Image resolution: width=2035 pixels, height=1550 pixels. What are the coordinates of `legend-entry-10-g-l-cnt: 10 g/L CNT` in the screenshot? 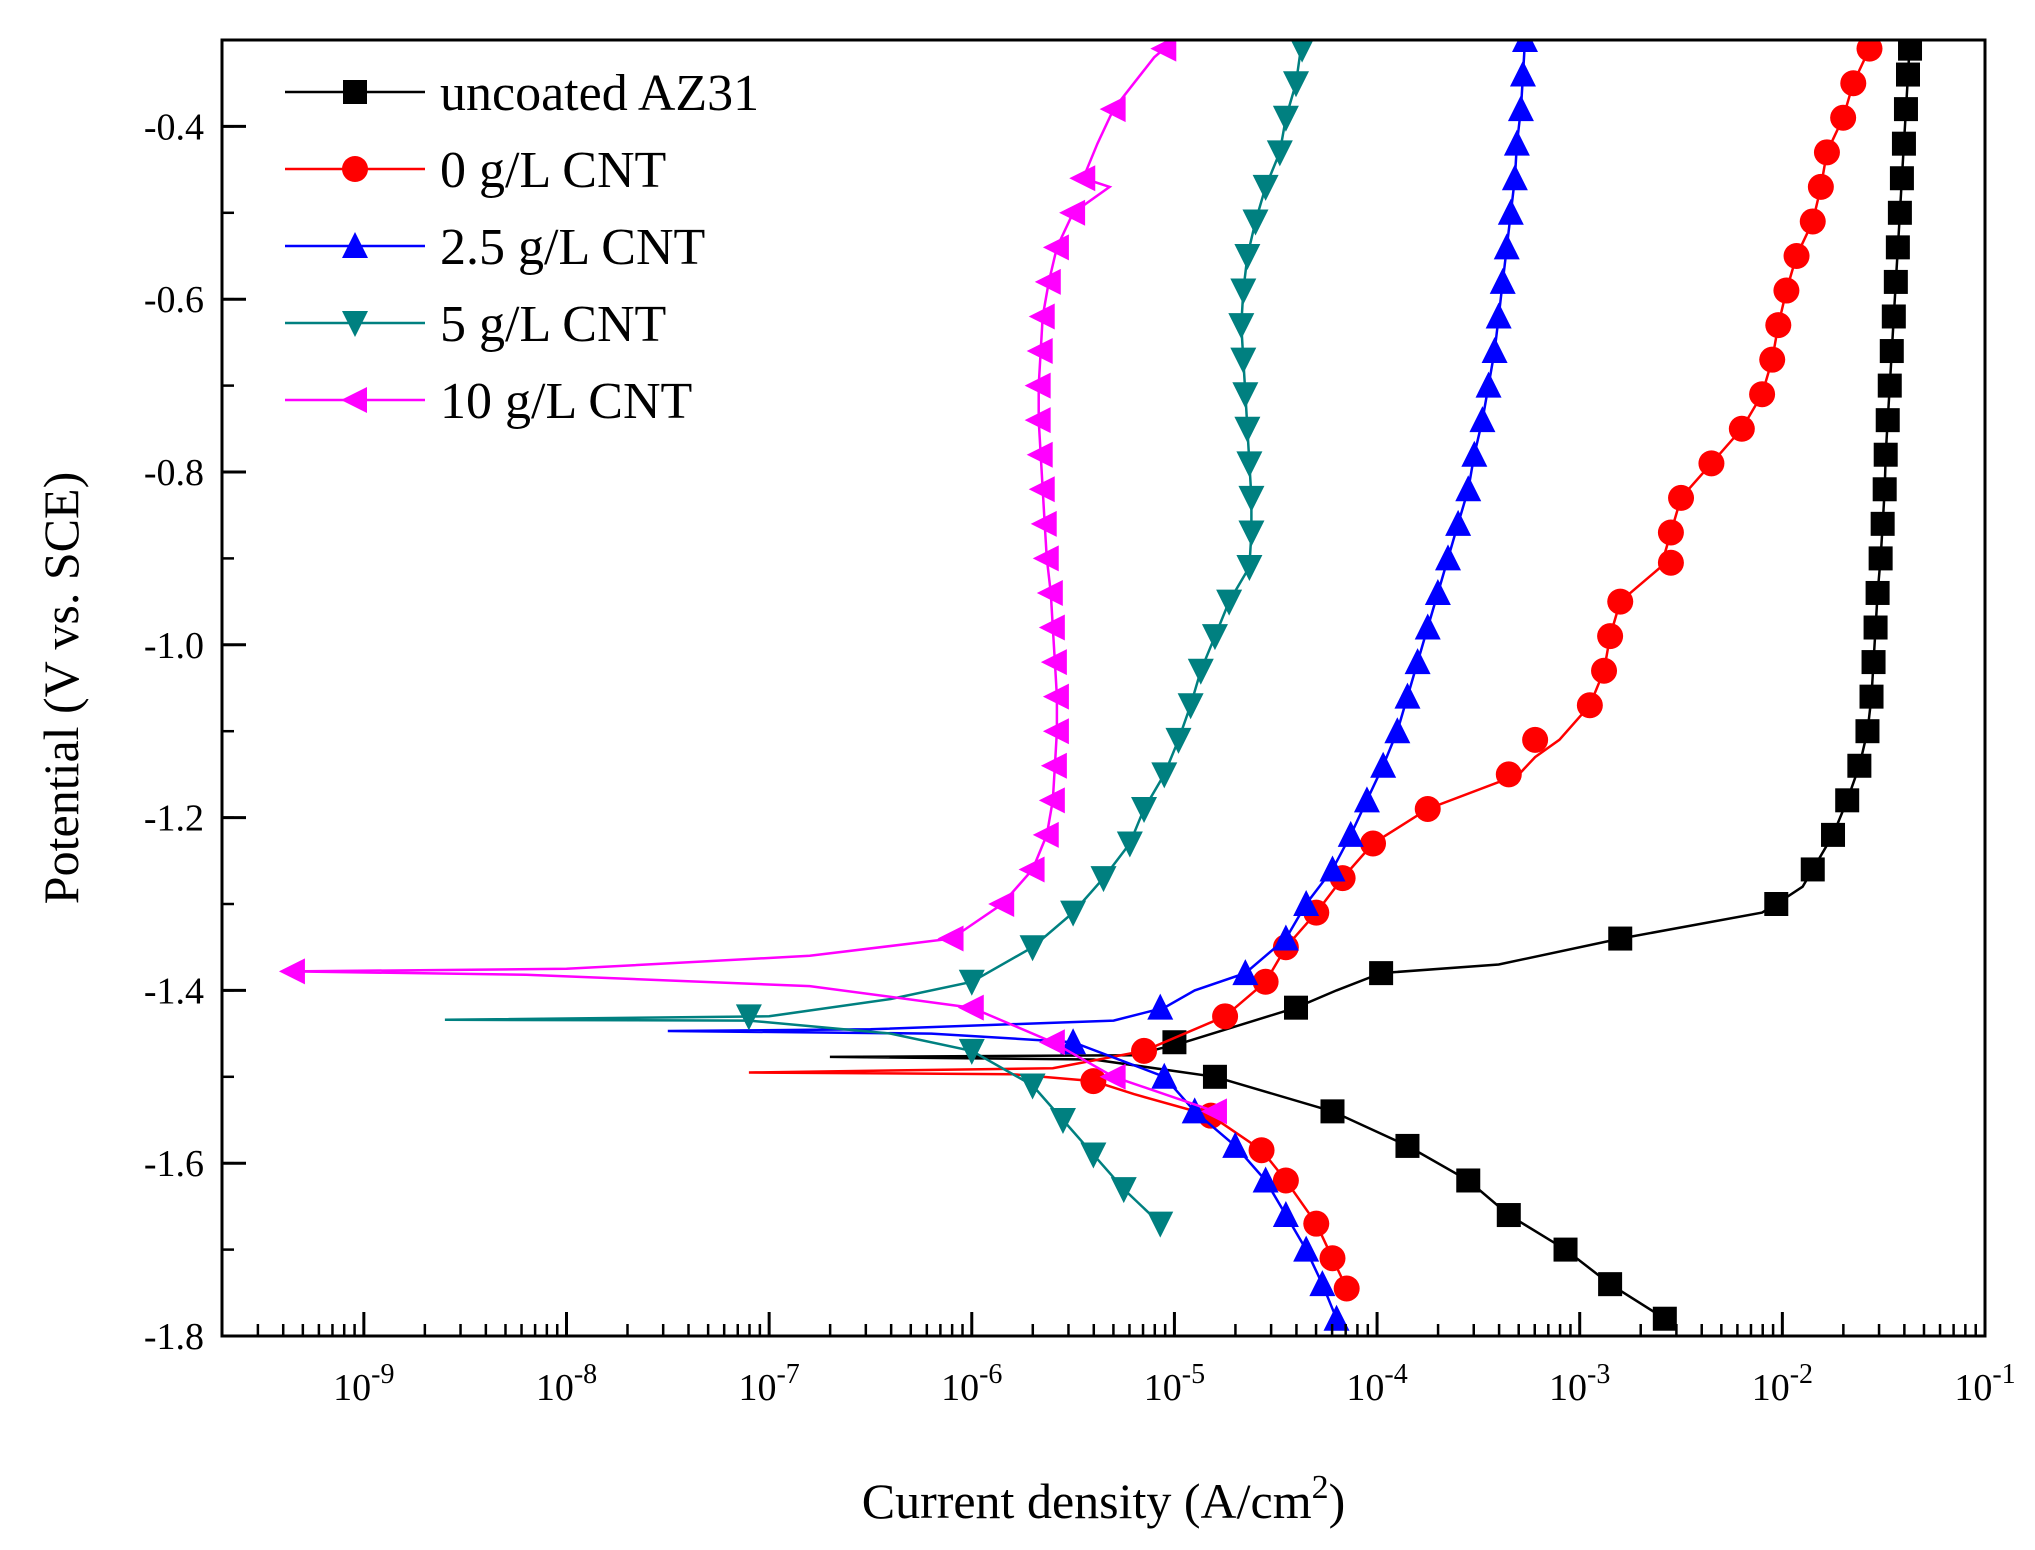 It's located at (488, 401).